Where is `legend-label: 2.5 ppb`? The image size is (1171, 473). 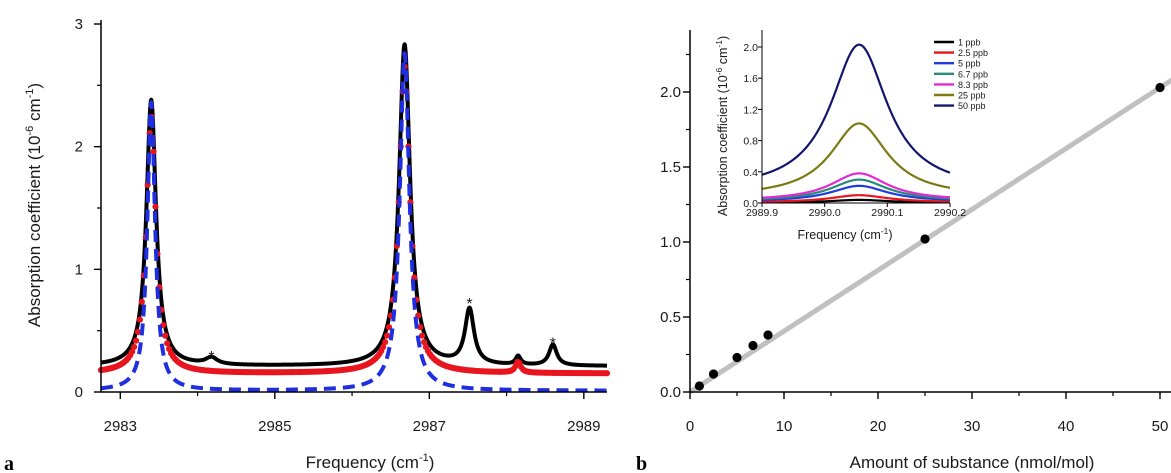
legend-label: 2.5 ppb is located at coordinates (973, 53).